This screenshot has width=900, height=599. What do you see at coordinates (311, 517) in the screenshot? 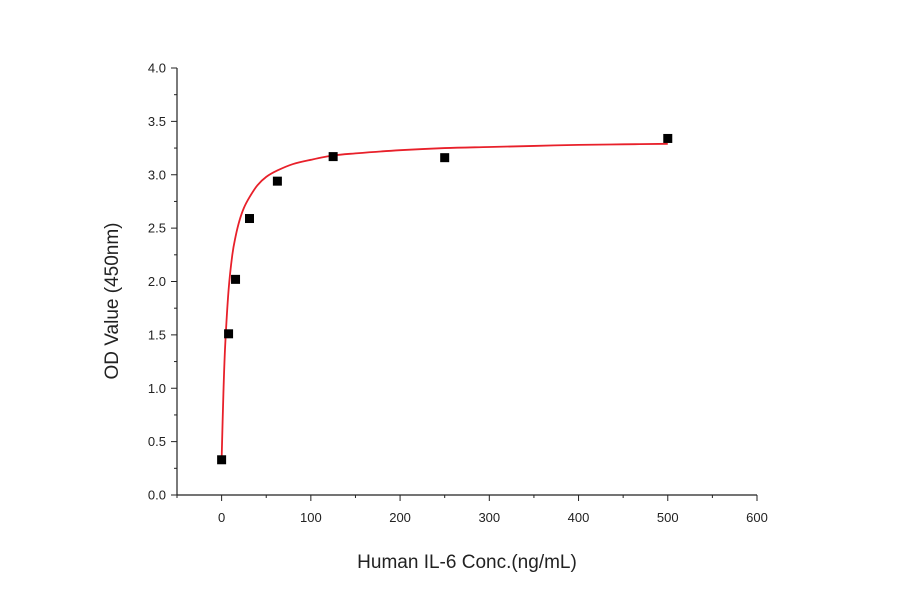
I see `x-tick-label: 100` at bounding box center [311, 517].